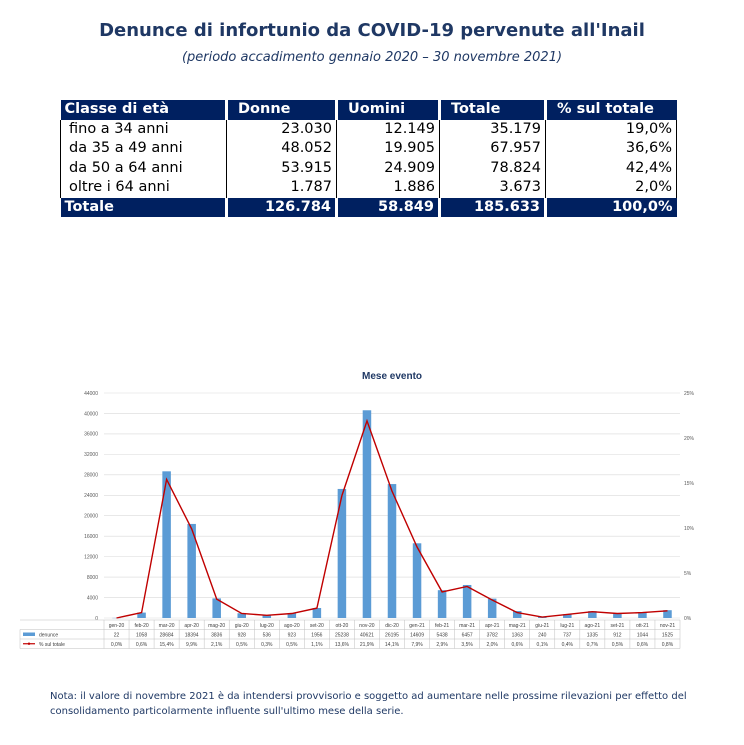 The width and height of the screenshot is (744, 745). What do you see at coordinates (689, 484) in the screenshot?
I see `y-right-tick-label: 15%` at bounding box center [689, 484].